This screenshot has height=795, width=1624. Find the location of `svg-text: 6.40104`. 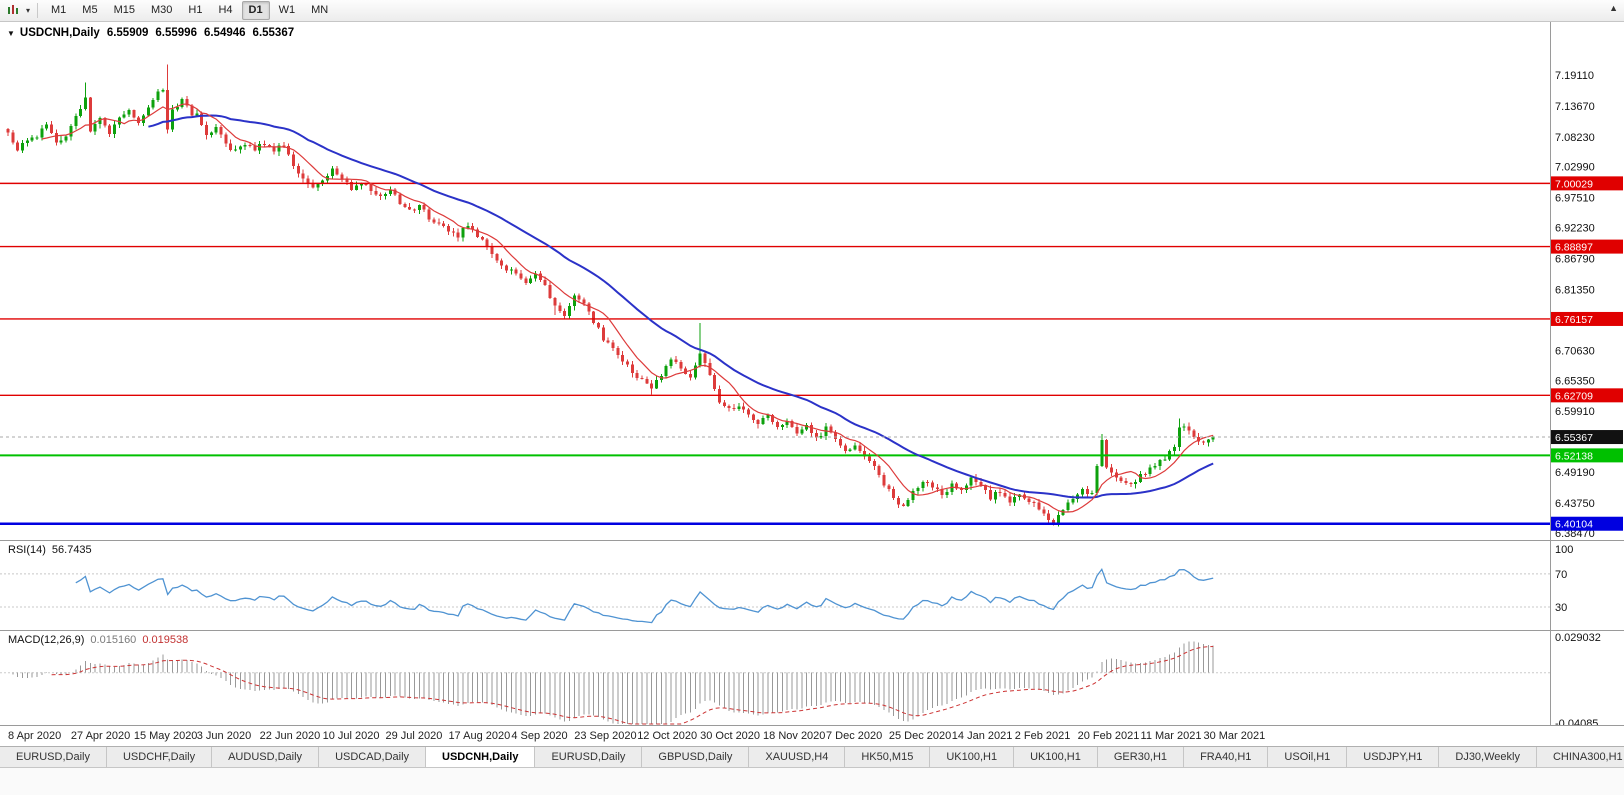

svg-text: 6.40104 is located at coordinates (1574, 525).